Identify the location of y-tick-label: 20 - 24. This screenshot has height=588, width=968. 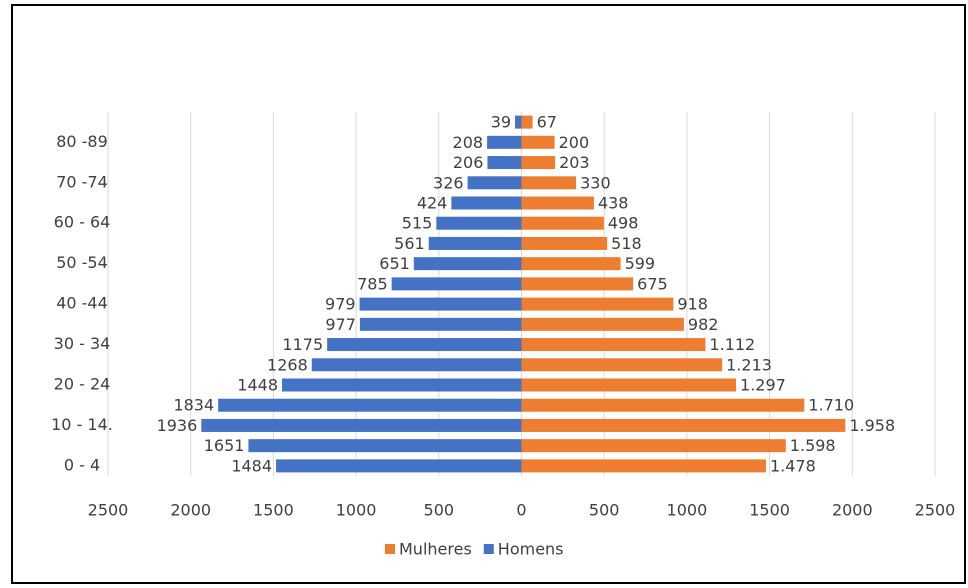
(82, 384).